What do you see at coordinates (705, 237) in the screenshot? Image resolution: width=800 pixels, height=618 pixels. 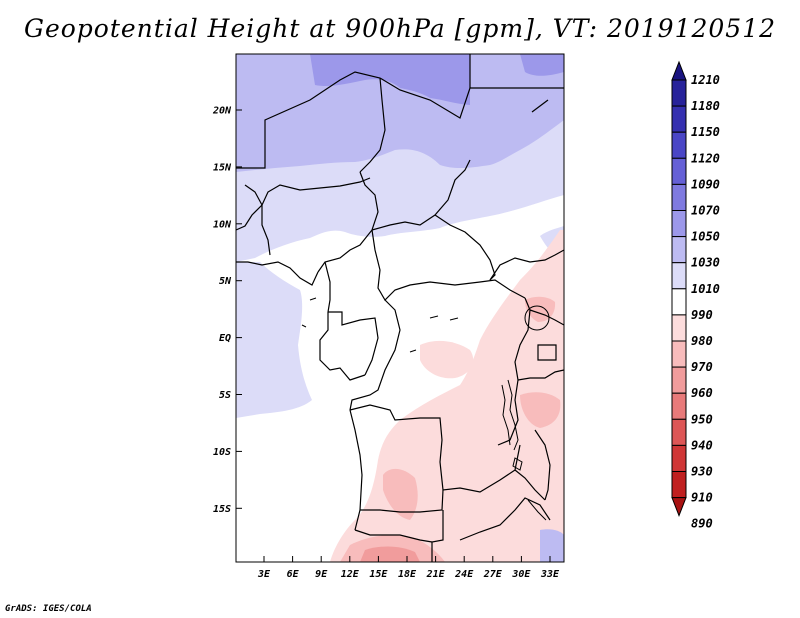 I see `colorbar-label: 1050` at bounding box center [705, 237].